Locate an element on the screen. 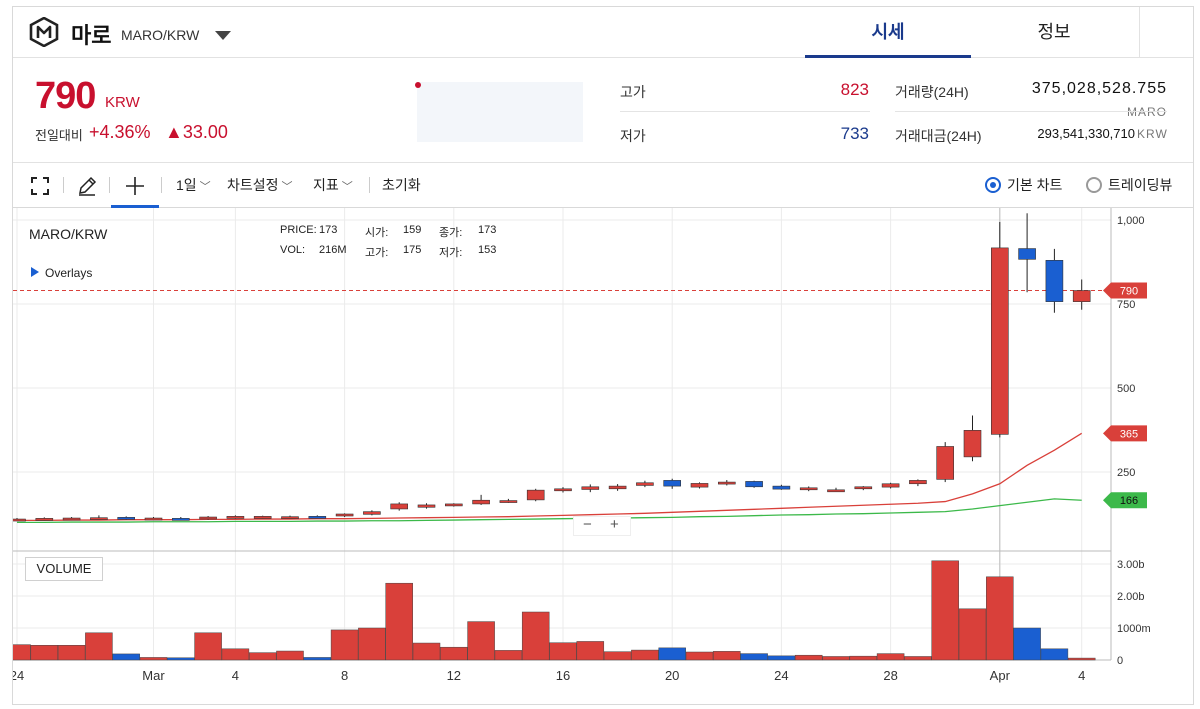 Image resolution: width=1200 pixels, height=709 pixels. price-tag-label: 365 is located at coordinates (1129, 434).